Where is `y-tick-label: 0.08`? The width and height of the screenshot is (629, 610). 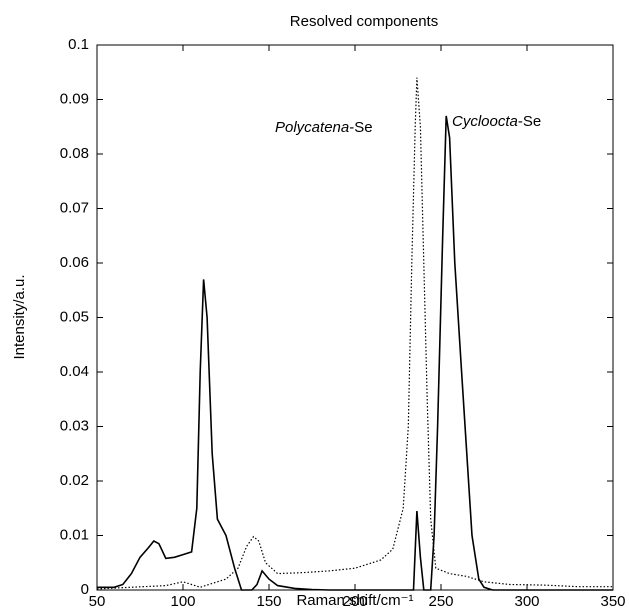 y-tick-label: 0.08 is located at coordinates (74, 153).